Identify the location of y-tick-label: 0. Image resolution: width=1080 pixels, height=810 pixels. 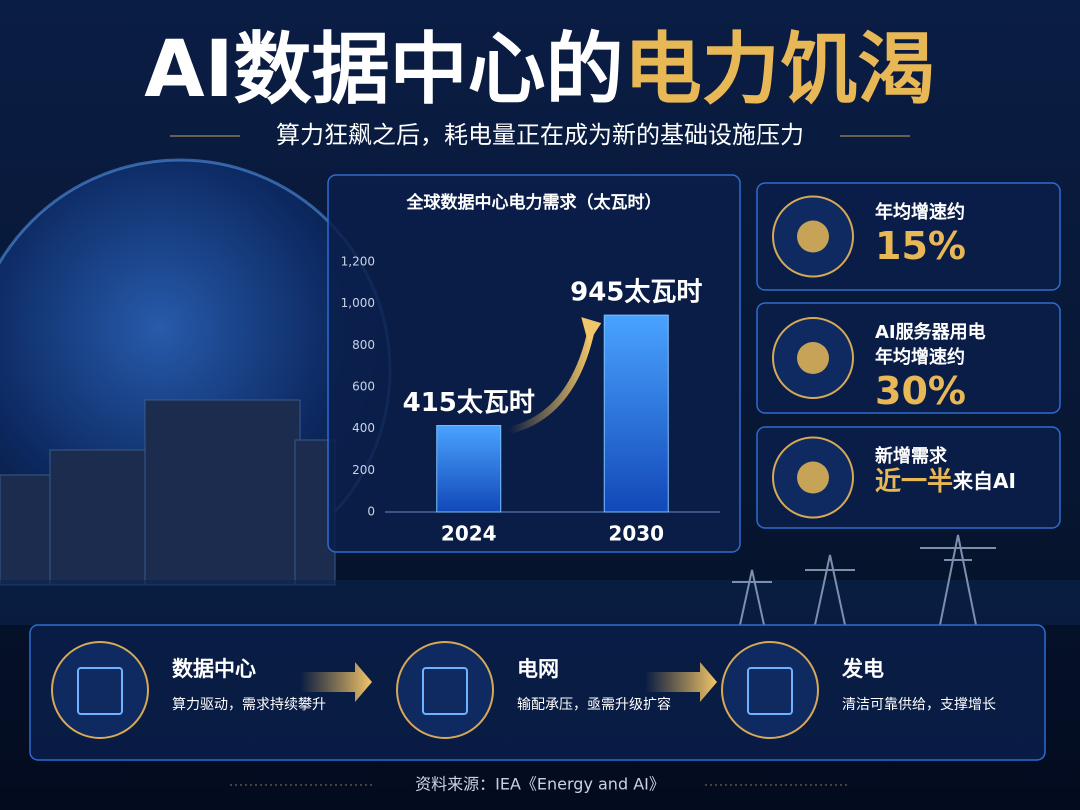
(371, 512).